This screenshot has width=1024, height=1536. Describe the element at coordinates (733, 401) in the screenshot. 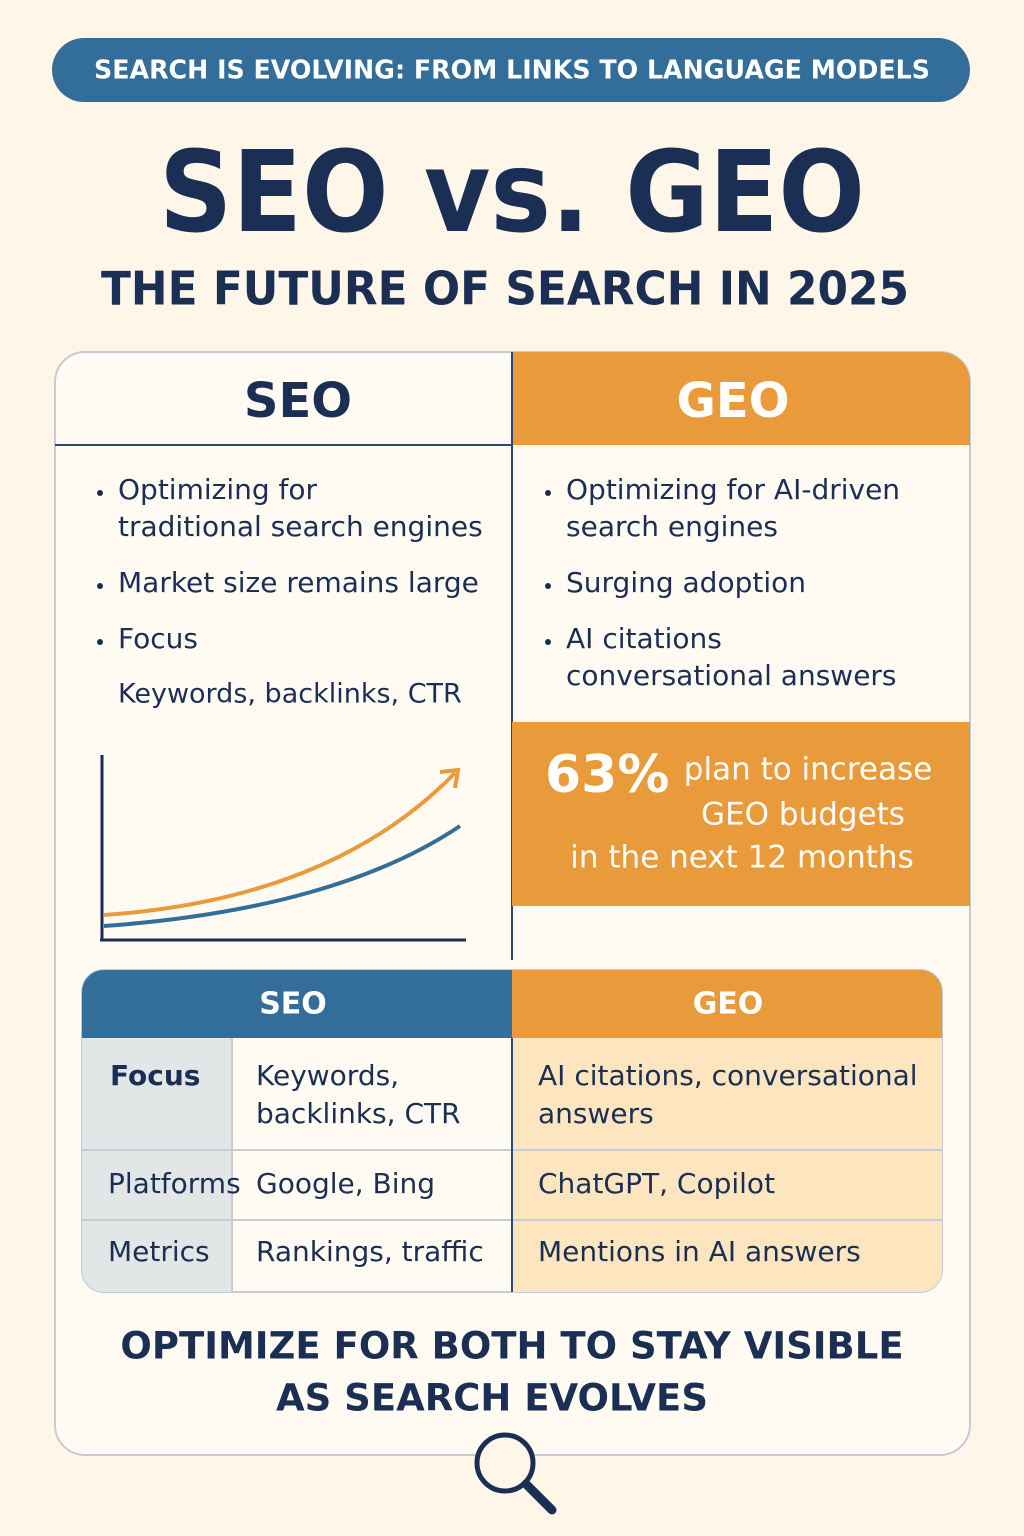

I see `column-heading: GEO` at that location.